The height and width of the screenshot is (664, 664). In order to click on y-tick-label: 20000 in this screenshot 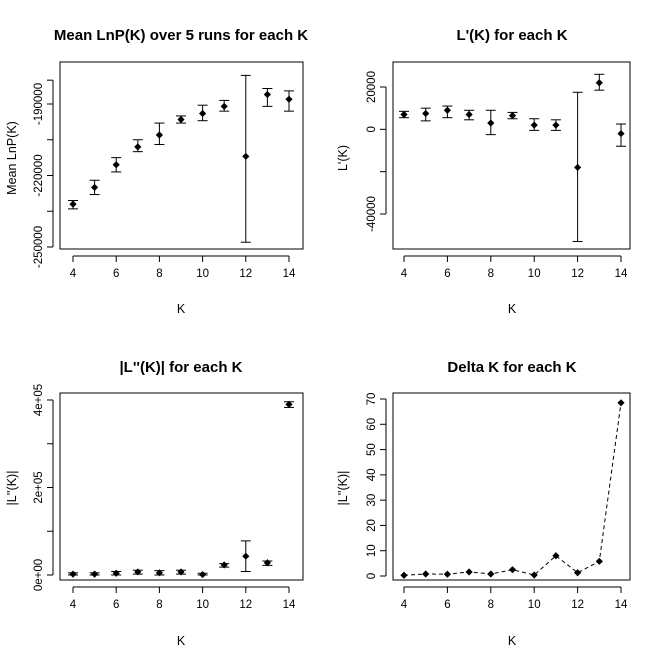, I will do `click(372, 87)`.